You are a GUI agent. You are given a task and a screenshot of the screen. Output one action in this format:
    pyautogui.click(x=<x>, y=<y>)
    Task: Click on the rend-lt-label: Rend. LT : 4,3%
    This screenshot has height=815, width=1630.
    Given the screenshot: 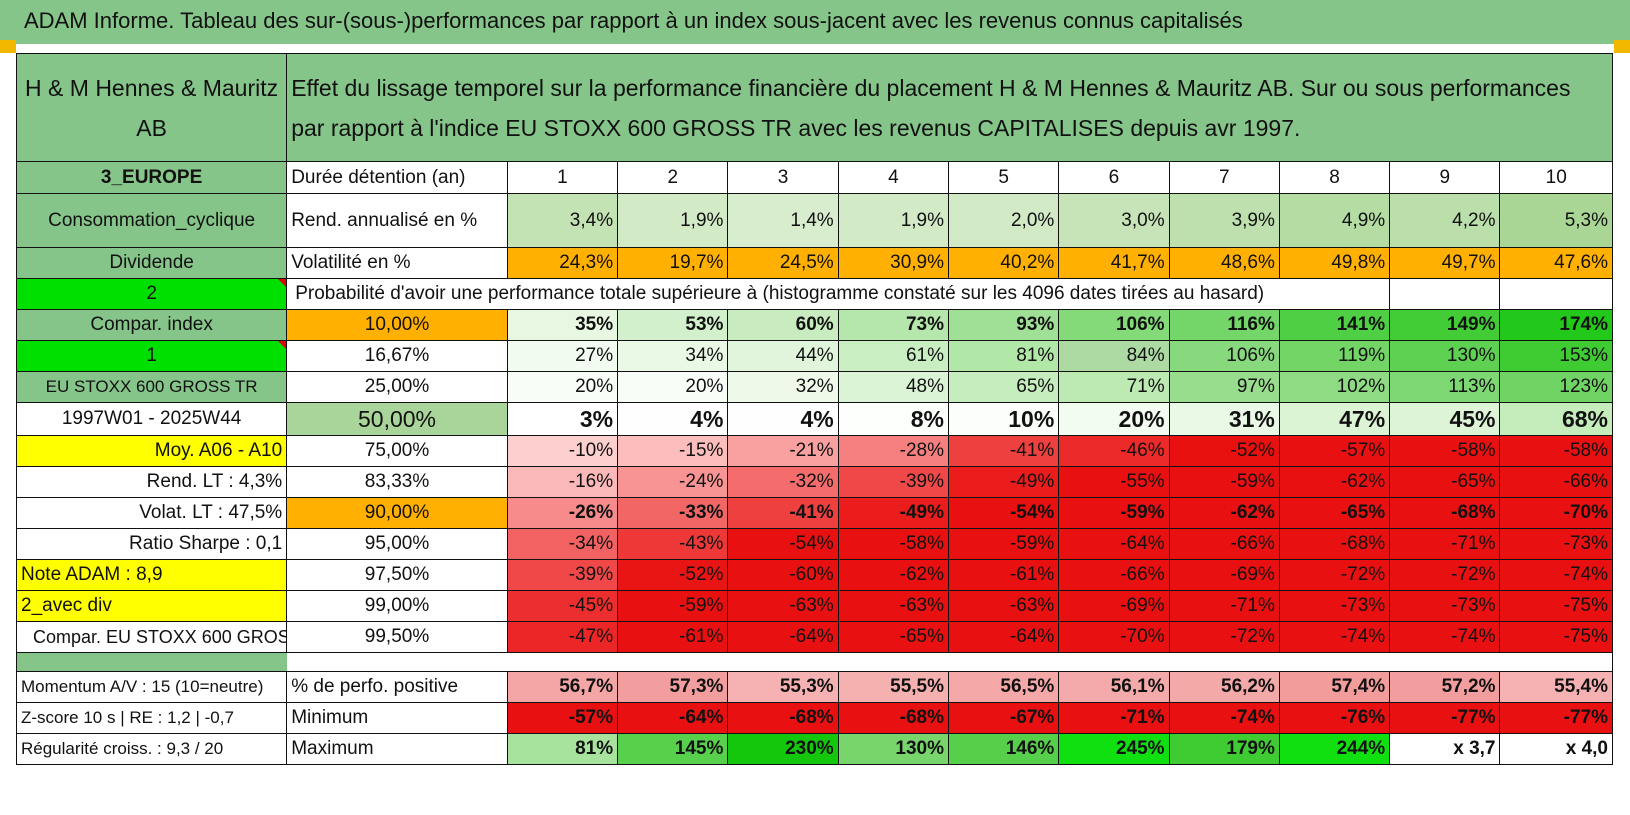 What is the action you would take?
    pyautogui.click(x=151, y=482)
    